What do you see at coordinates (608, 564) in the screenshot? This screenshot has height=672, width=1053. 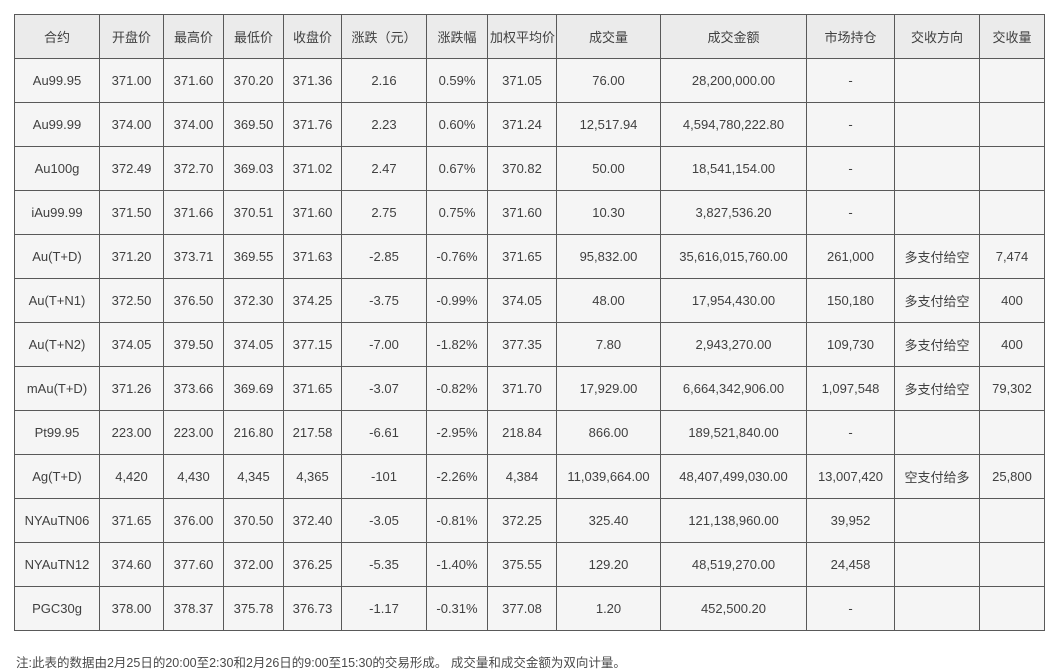 I see `cell-volume: 129.20` at bounding box center [608, 564].